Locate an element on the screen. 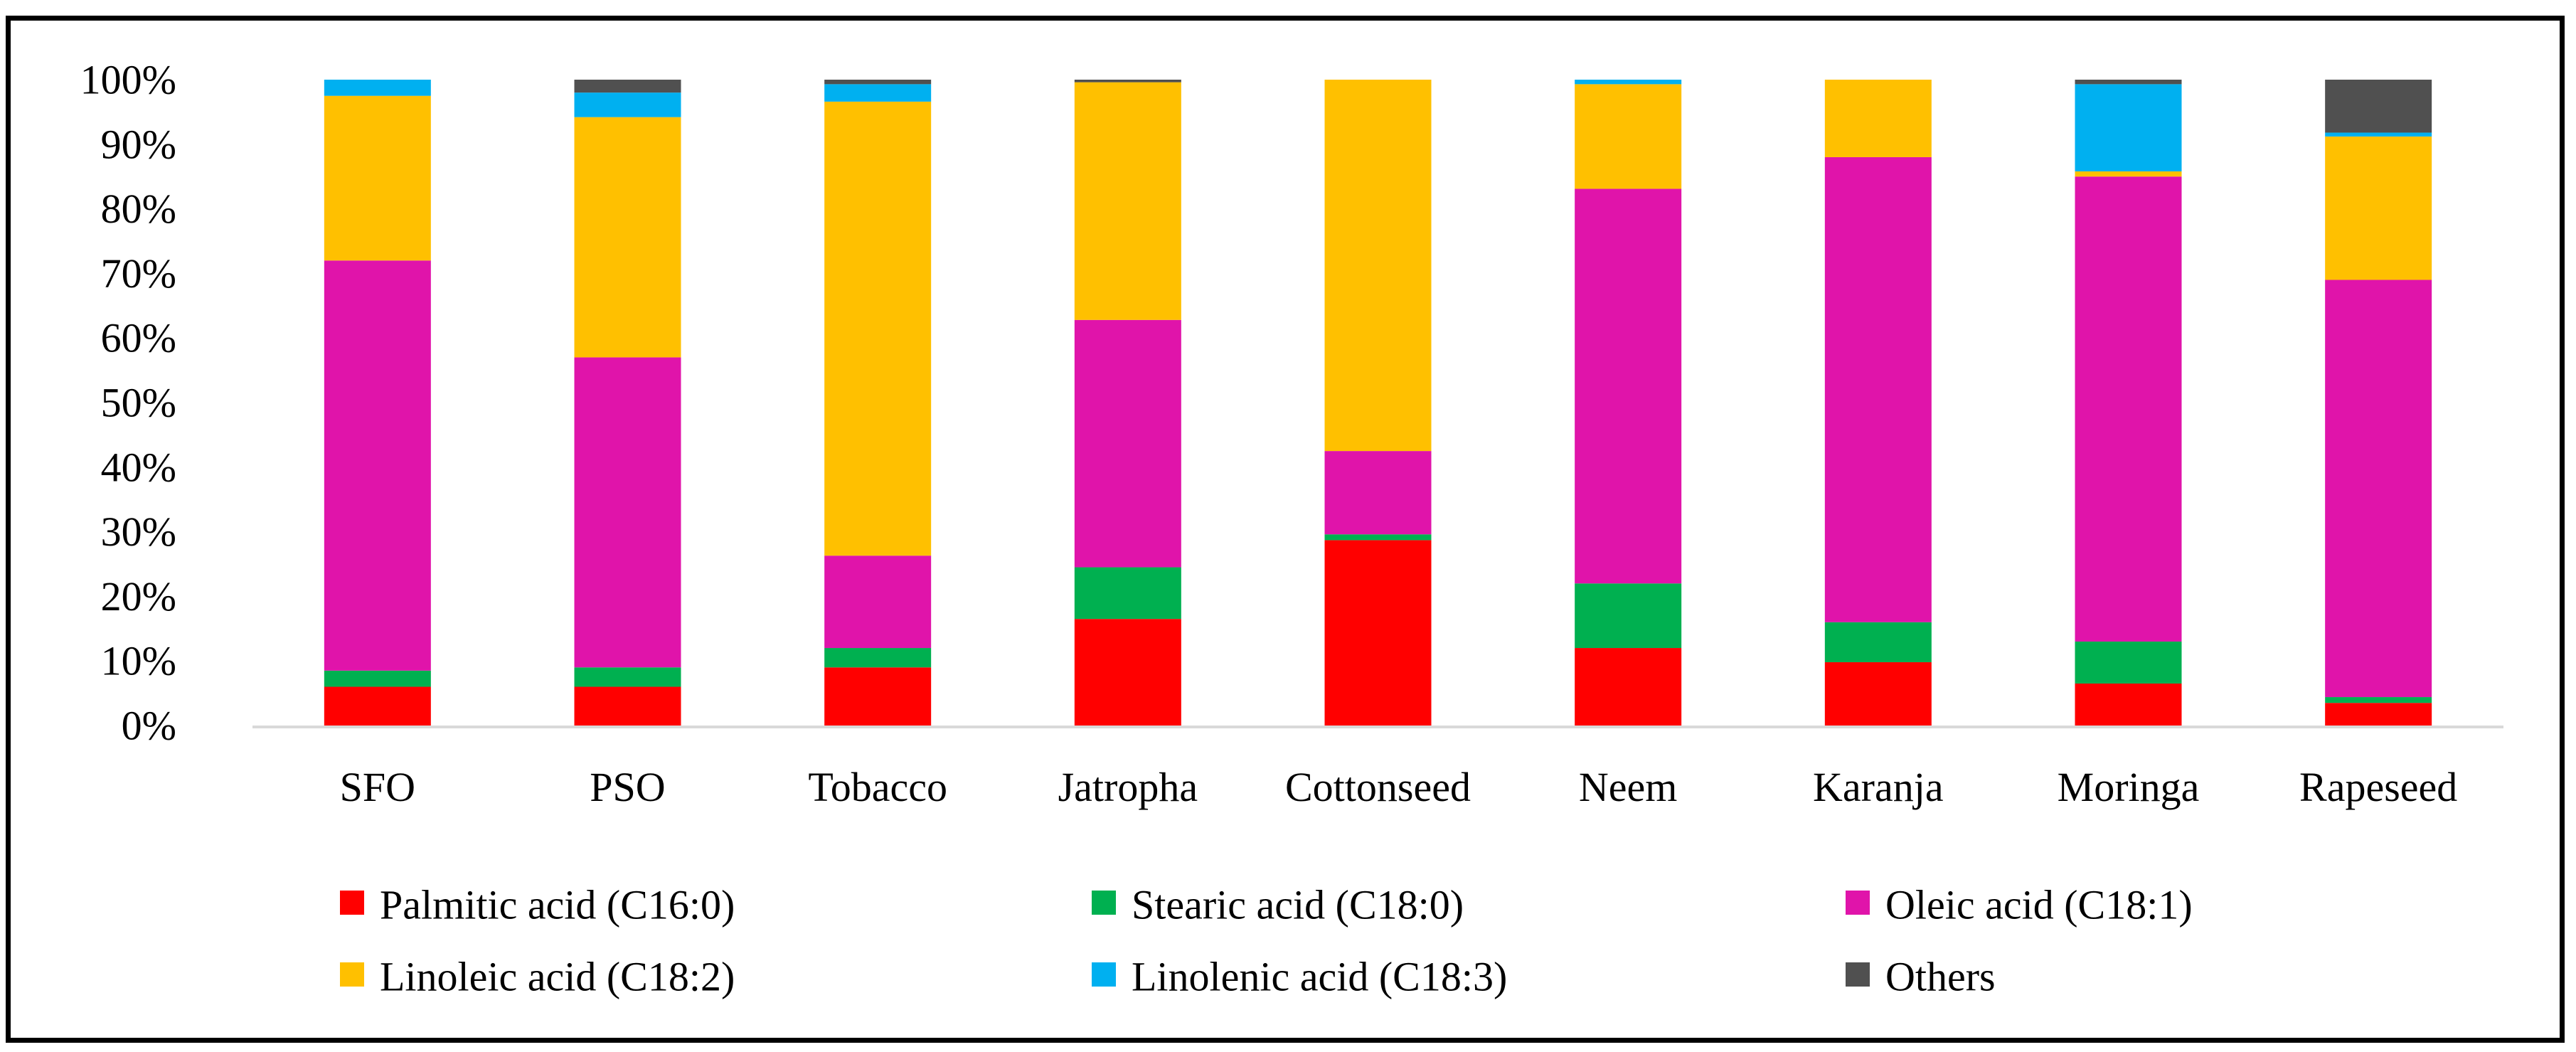 The height and width of the screenshot is (1052, 2576). legend-item: Stearic acid (C18:0) is located at coordinates (1278, 905).